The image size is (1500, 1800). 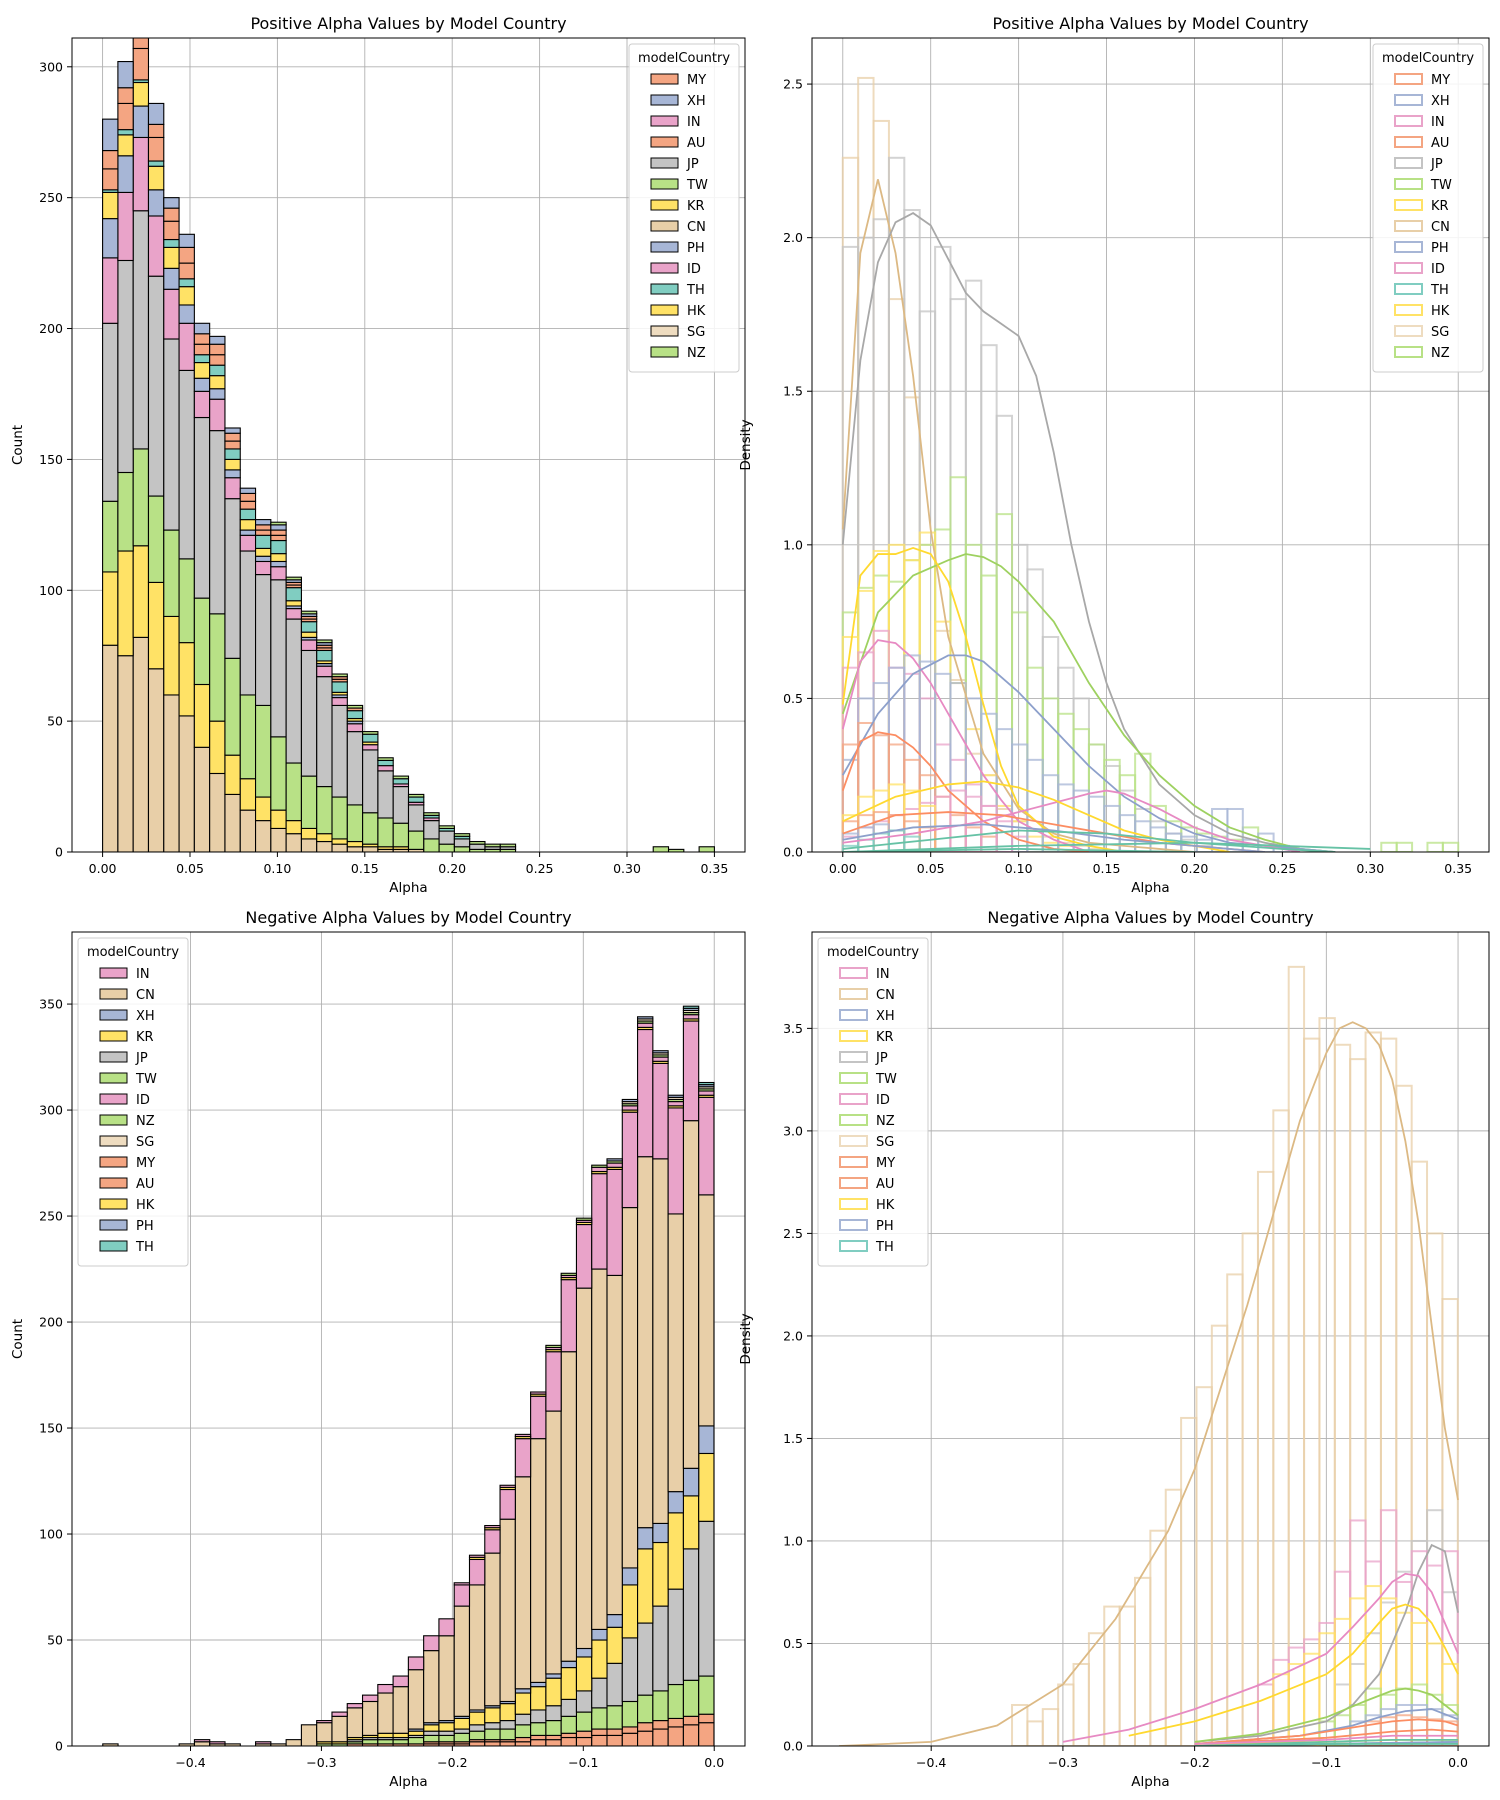 I want to click on x-tick-label: −0.4, so click(x=931, y=1762).